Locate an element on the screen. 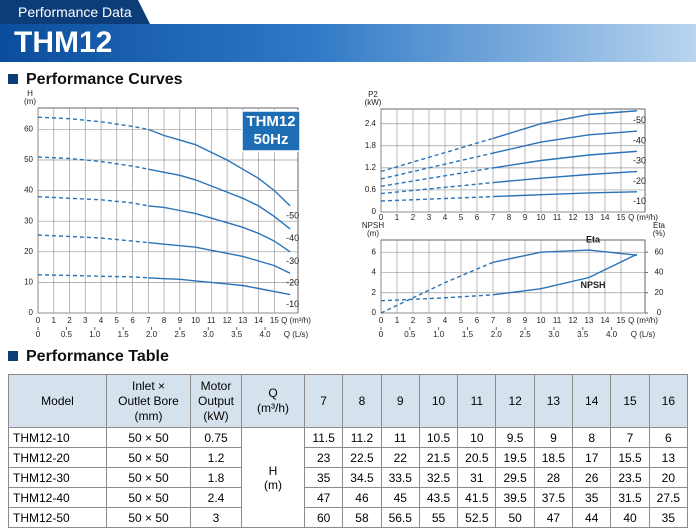 The image size is (696, 532). badge-text: 50Hz is located at coordinates (270, 139).